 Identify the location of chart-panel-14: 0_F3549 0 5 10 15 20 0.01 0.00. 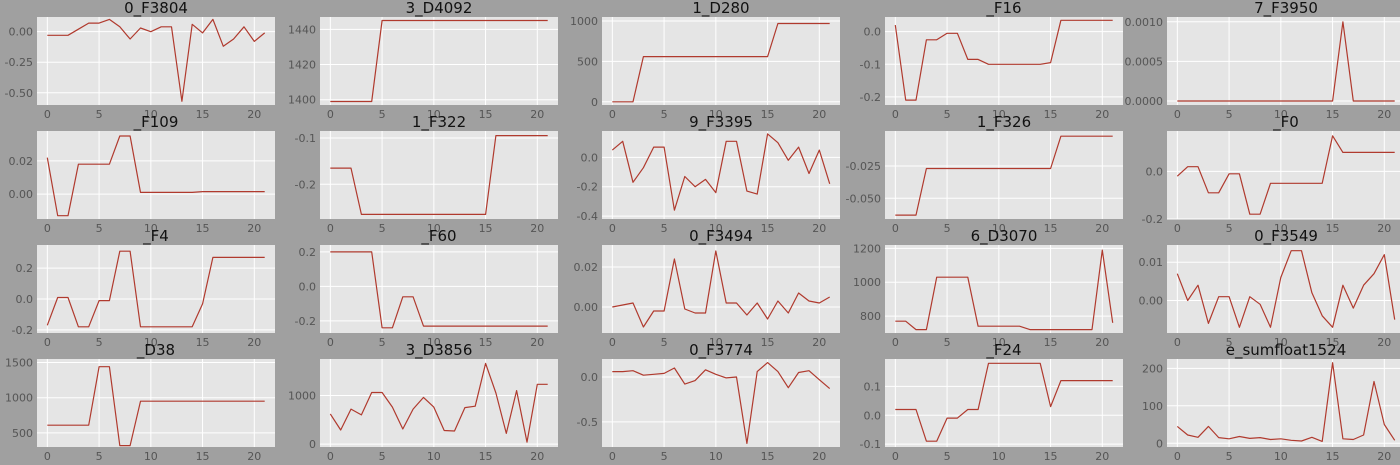
(1269, 288).